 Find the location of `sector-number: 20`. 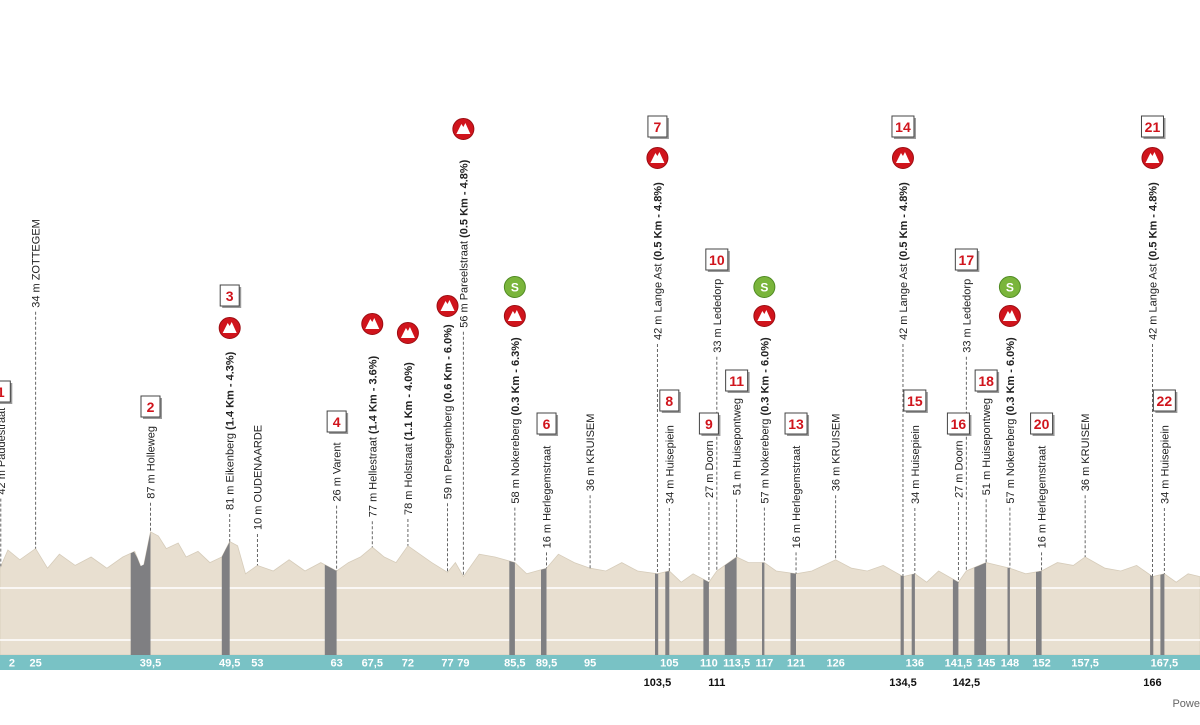

sector-number: 20 is located at coordinates (1042, 424).